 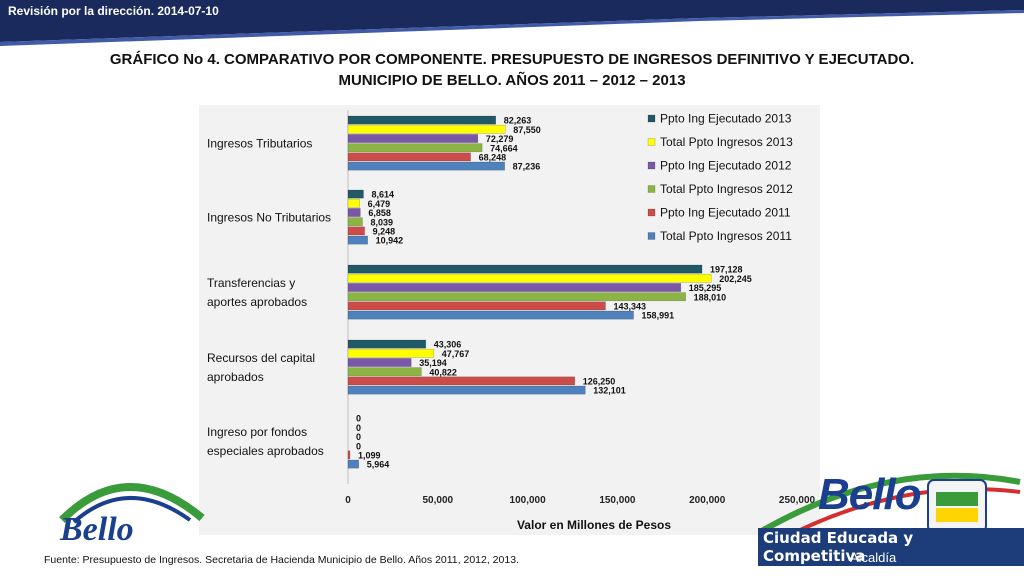 I want to click on bello-logo-right-swoosh, so click(x=889, y=507).